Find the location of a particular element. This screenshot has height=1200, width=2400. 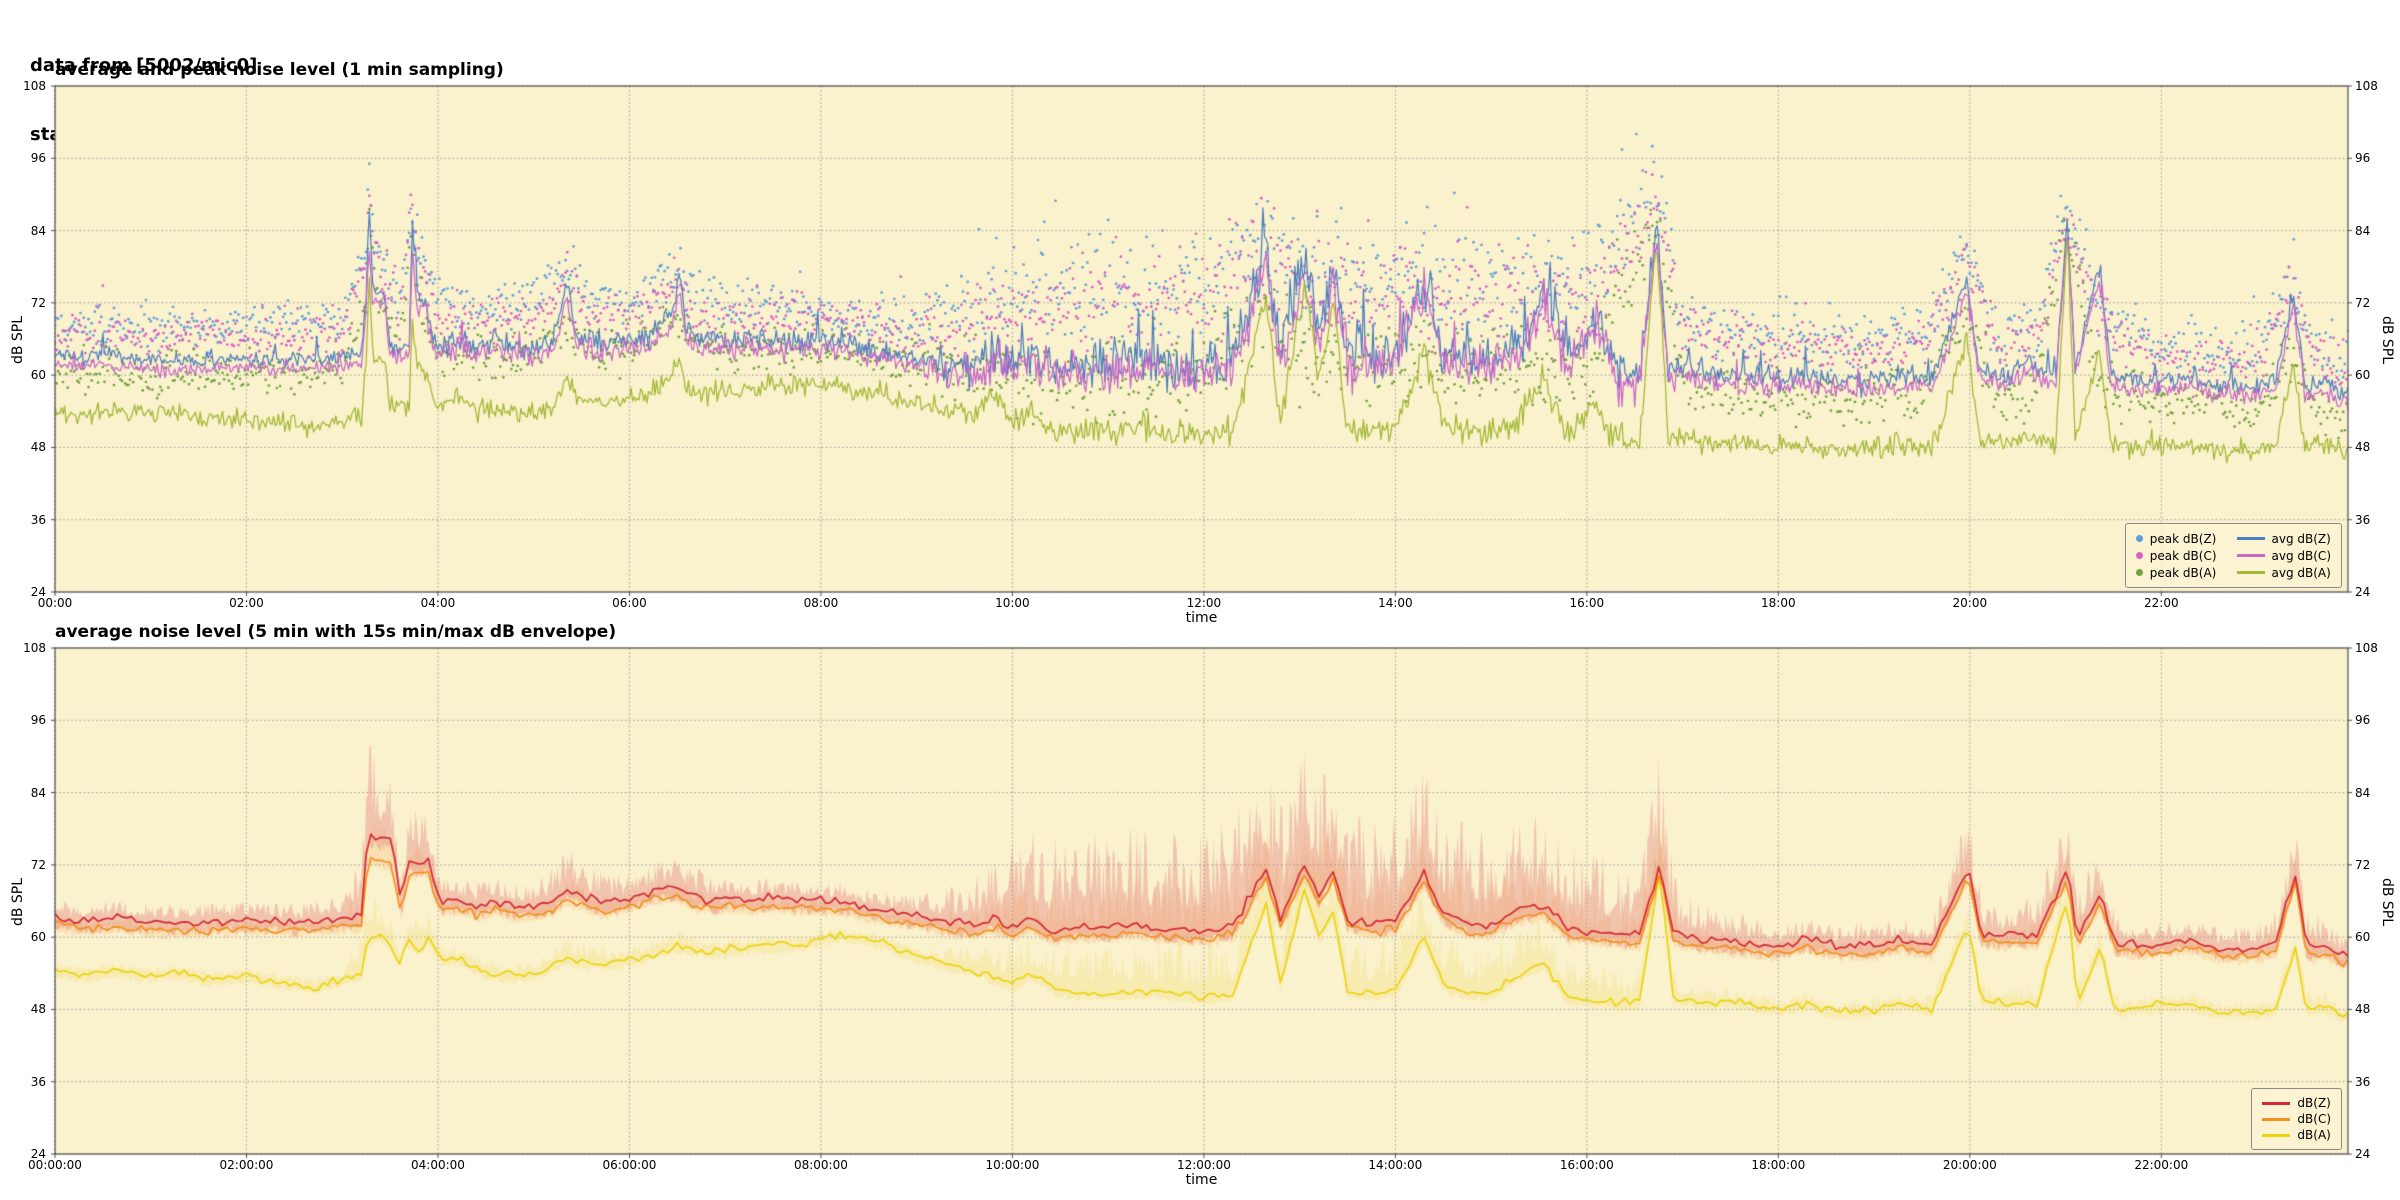

x-tick-label: 08:00:00 is located at coordinates (820, 1165).